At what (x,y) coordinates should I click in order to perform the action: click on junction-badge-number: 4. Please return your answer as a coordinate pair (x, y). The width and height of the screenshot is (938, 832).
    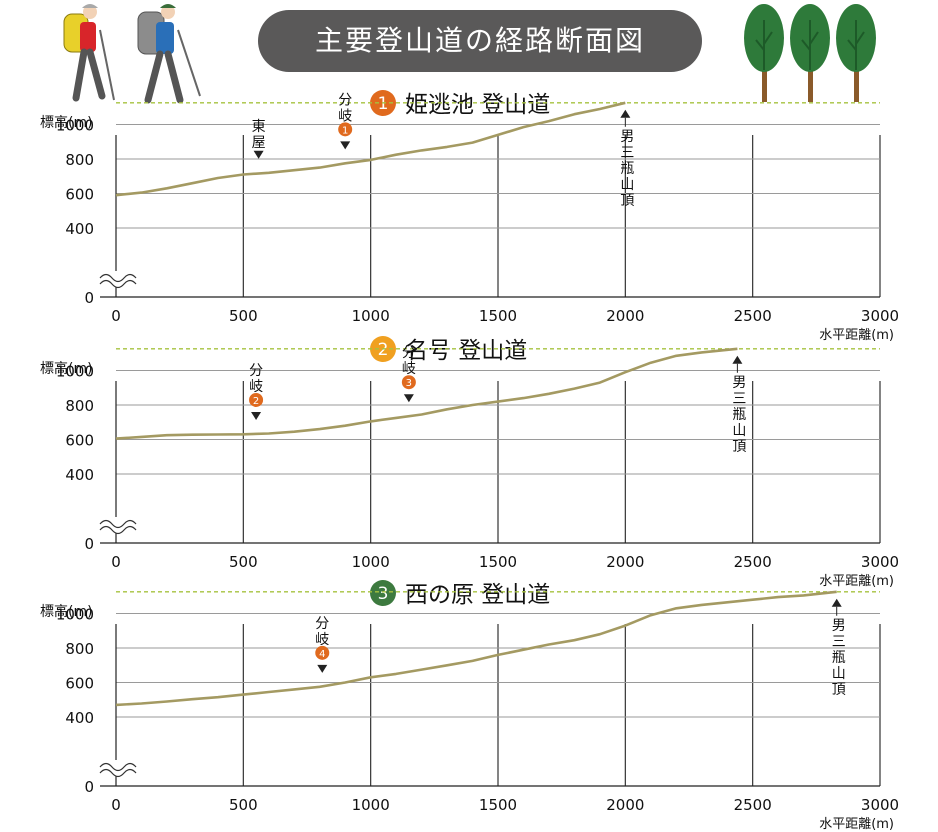
    Looking at the image, I should click on (322, 654).